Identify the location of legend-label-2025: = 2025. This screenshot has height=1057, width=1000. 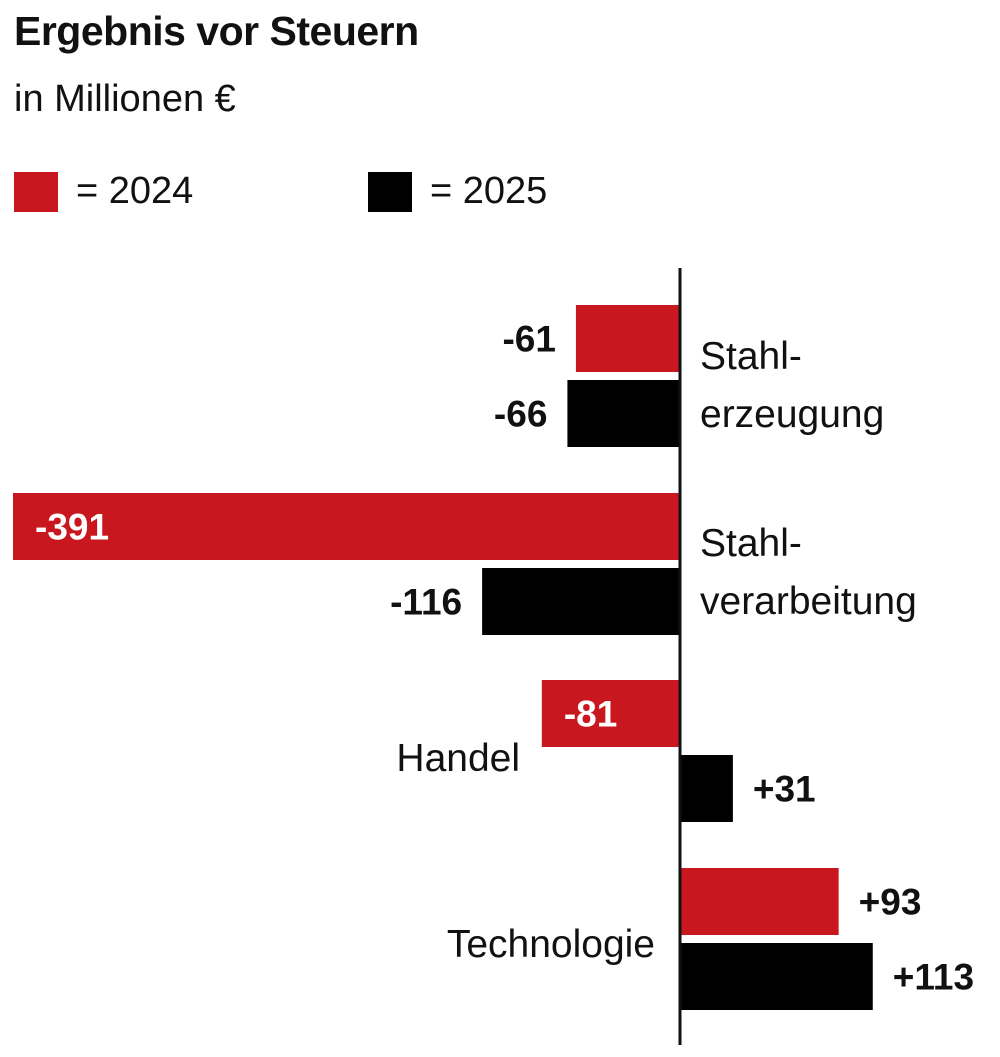
(489, 191).